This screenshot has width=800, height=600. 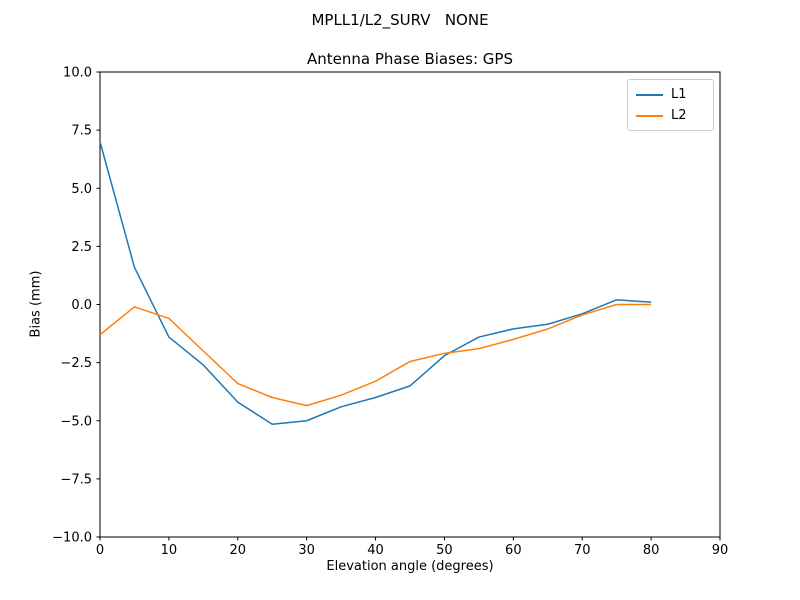 What do you see at coordinates (36, 304) in the screenshot?
I see `y-axis-label: Bias (mm)` at bounding box center [36, 304].